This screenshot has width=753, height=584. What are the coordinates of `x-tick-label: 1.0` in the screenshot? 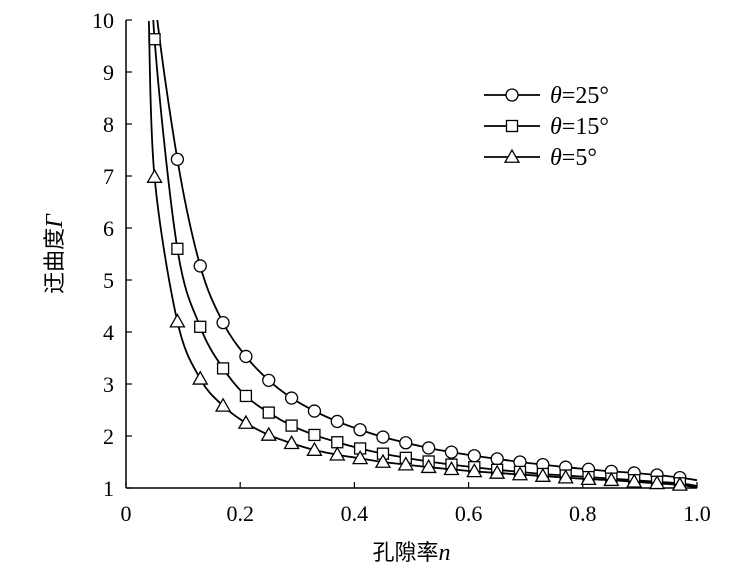 It's located at (697, 513).